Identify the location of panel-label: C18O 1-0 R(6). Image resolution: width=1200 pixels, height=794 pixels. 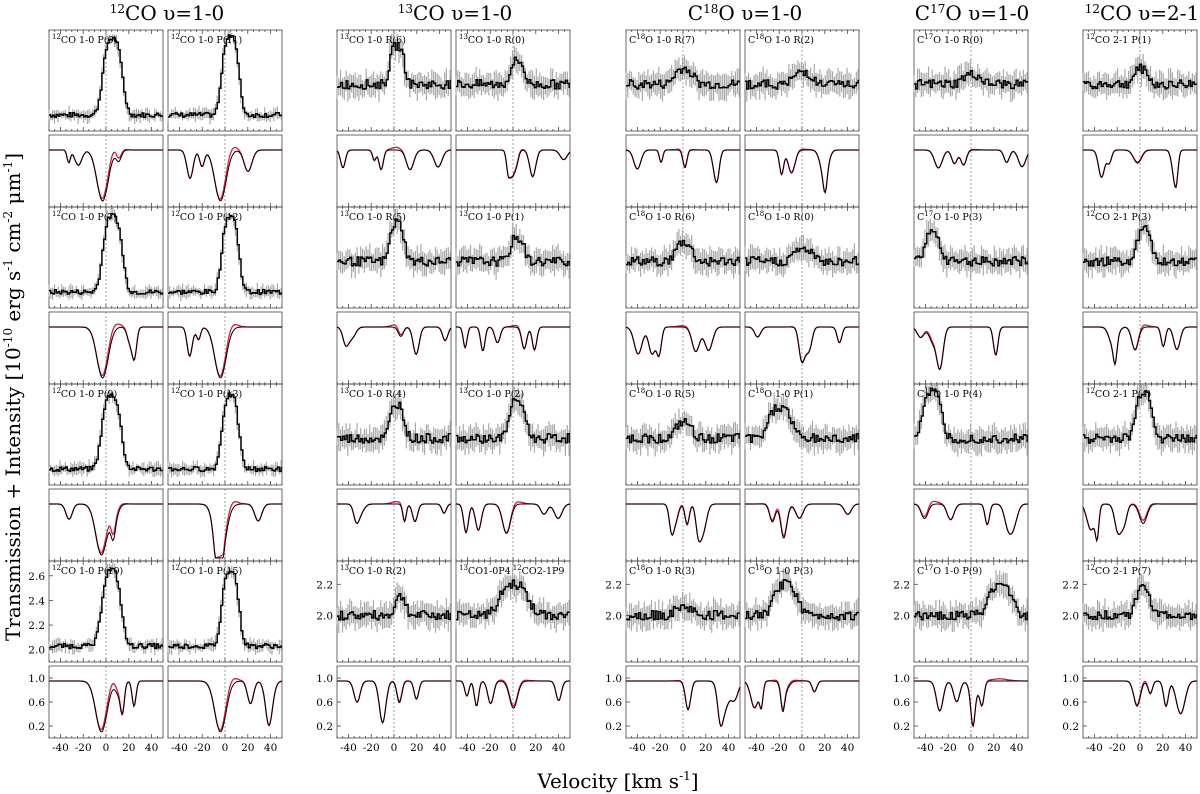
(662, 216).